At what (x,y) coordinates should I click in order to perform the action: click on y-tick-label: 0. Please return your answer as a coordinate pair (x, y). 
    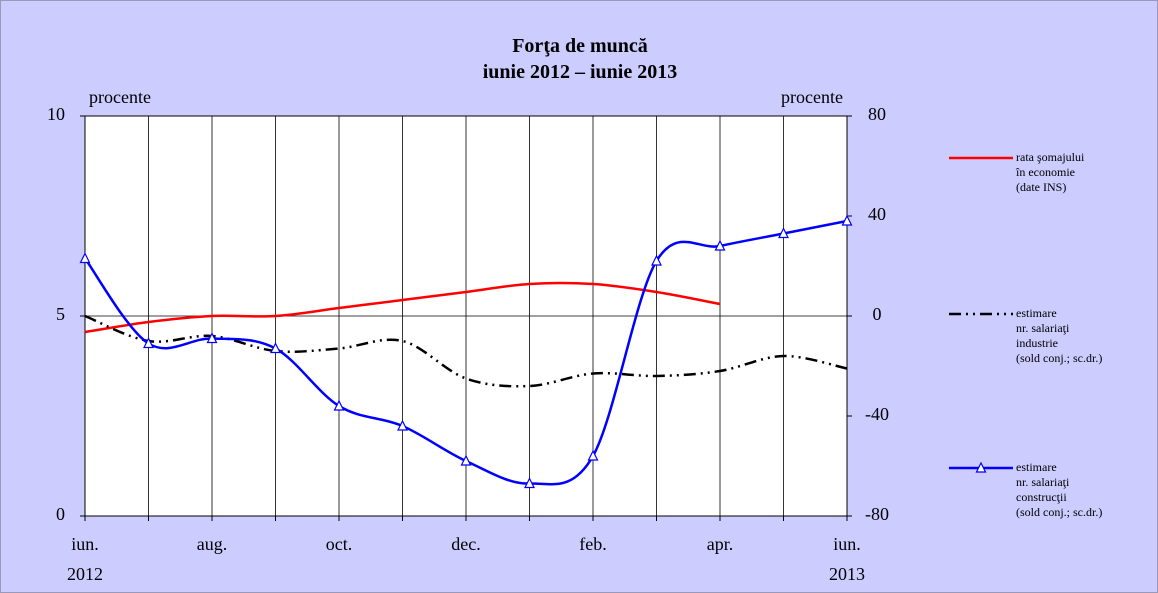
    Looking at the image, I should click on (60, 514).